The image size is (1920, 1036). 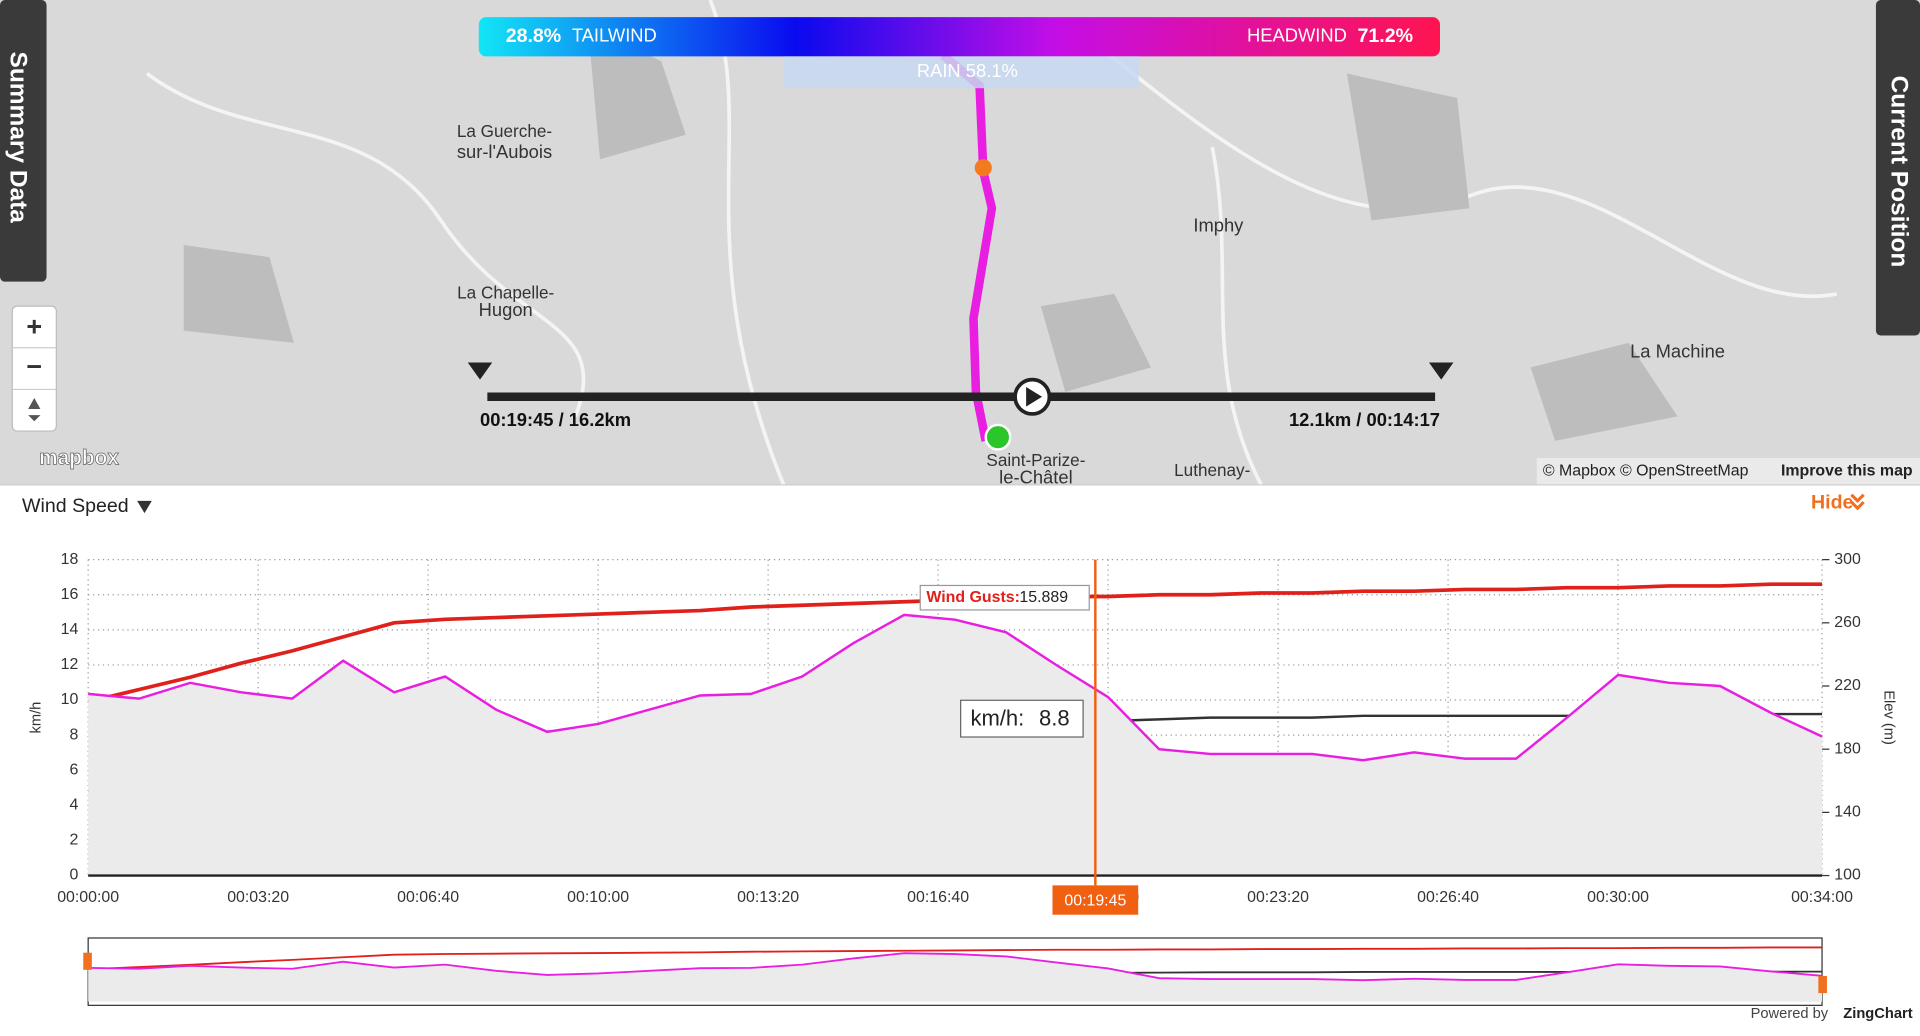 I want to click on zoom-in: +, so click(x=34, y=326).